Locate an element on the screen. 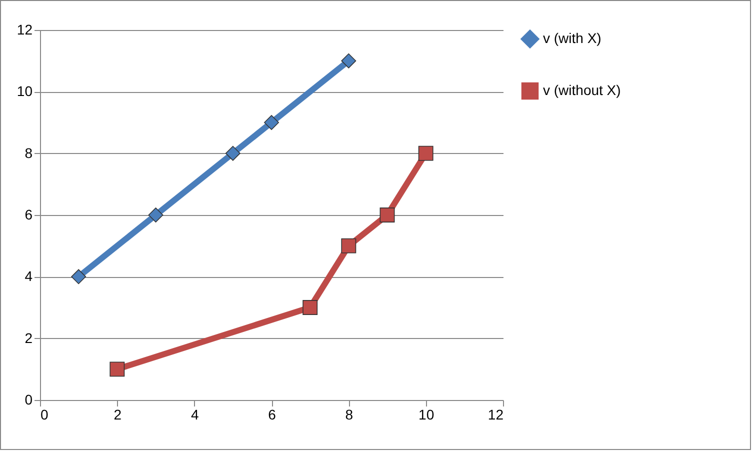 The image size is (753, 452). legend-label: v (with X) is located at coordinates (572, 38).